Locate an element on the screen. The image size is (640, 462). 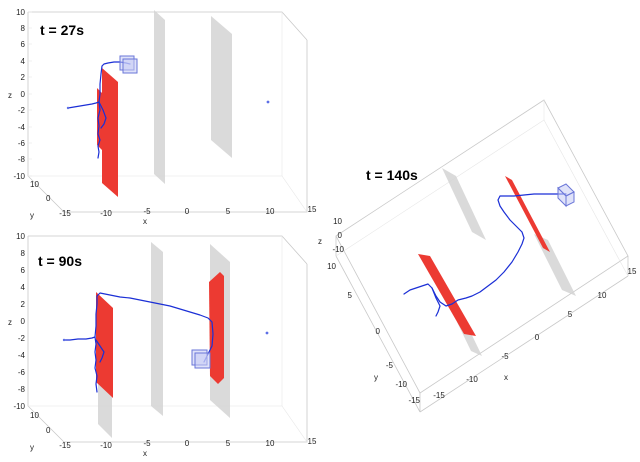
y-tick-label: -15 is located at coordinates (414, 400).